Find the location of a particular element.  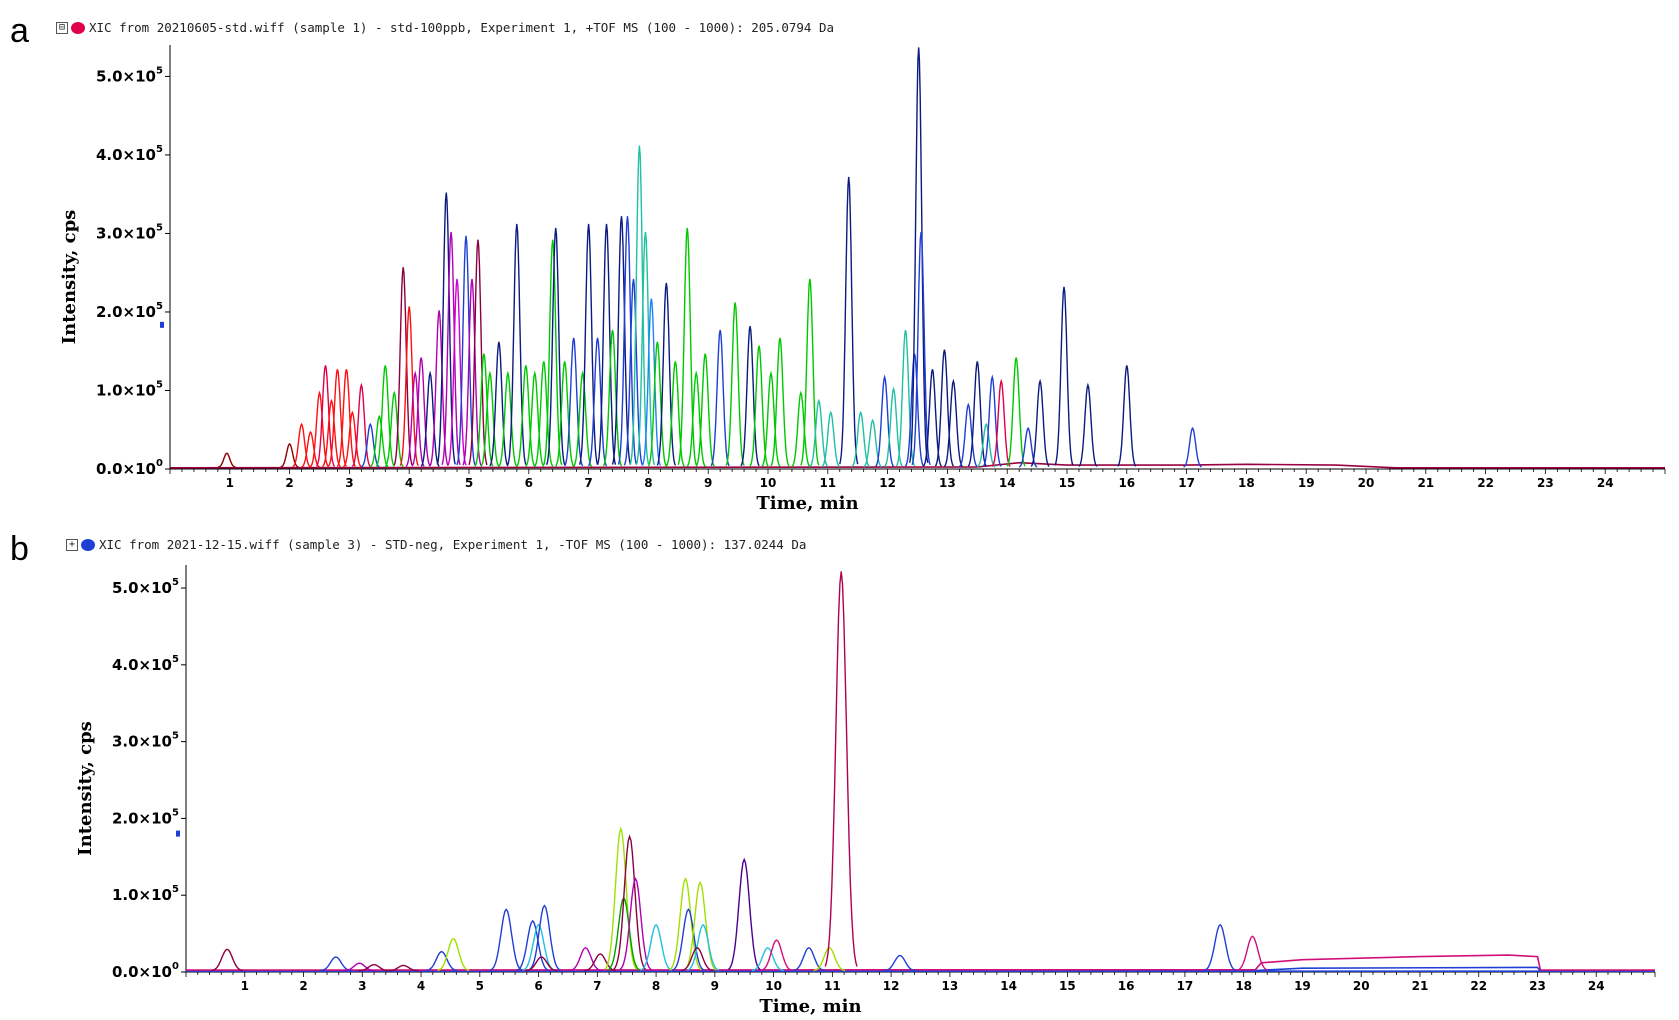

x-tick-label: 18 is located at coordinates (1246, 483).